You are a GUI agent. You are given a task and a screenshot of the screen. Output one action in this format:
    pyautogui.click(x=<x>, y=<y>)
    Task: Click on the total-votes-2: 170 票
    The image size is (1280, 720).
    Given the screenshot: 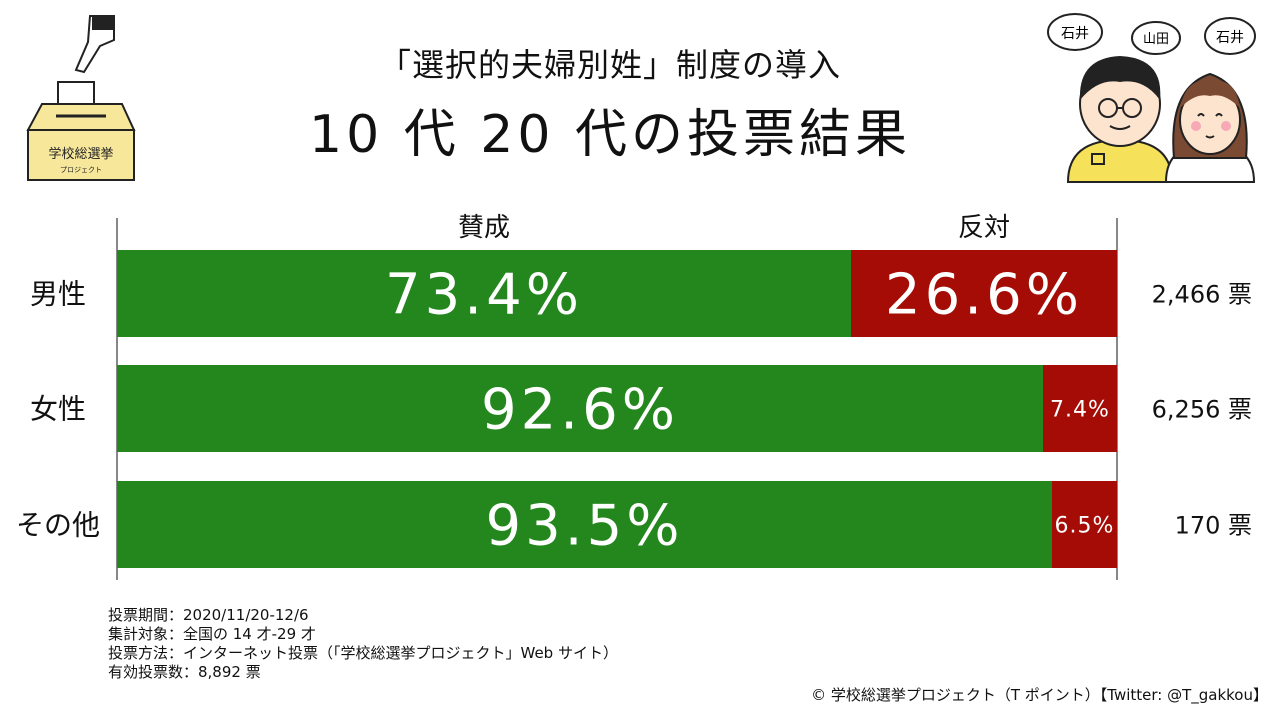 What is the action you would take?
    pyautogui.click(x=1213, y=526)
    